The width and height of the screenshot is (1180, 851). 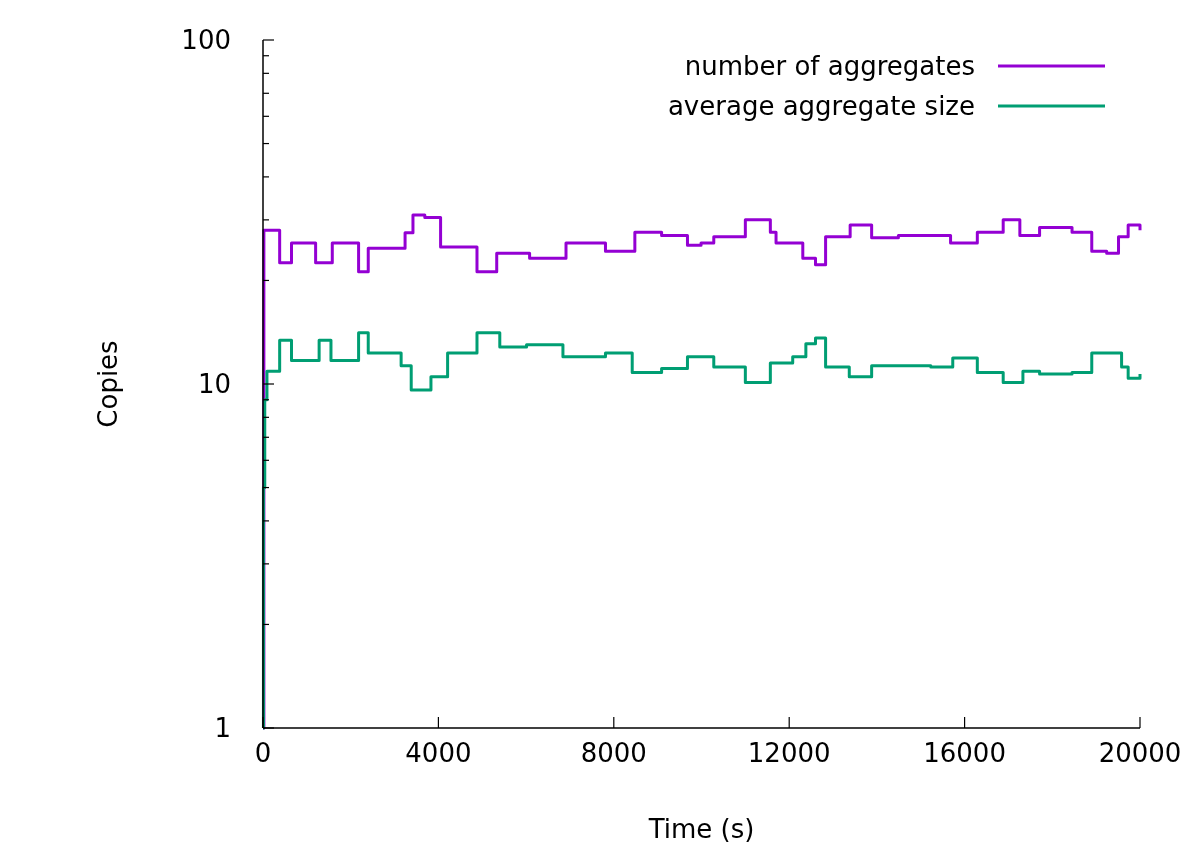 I want to click on y-tick-label: 100, so click(x=206, y=40).